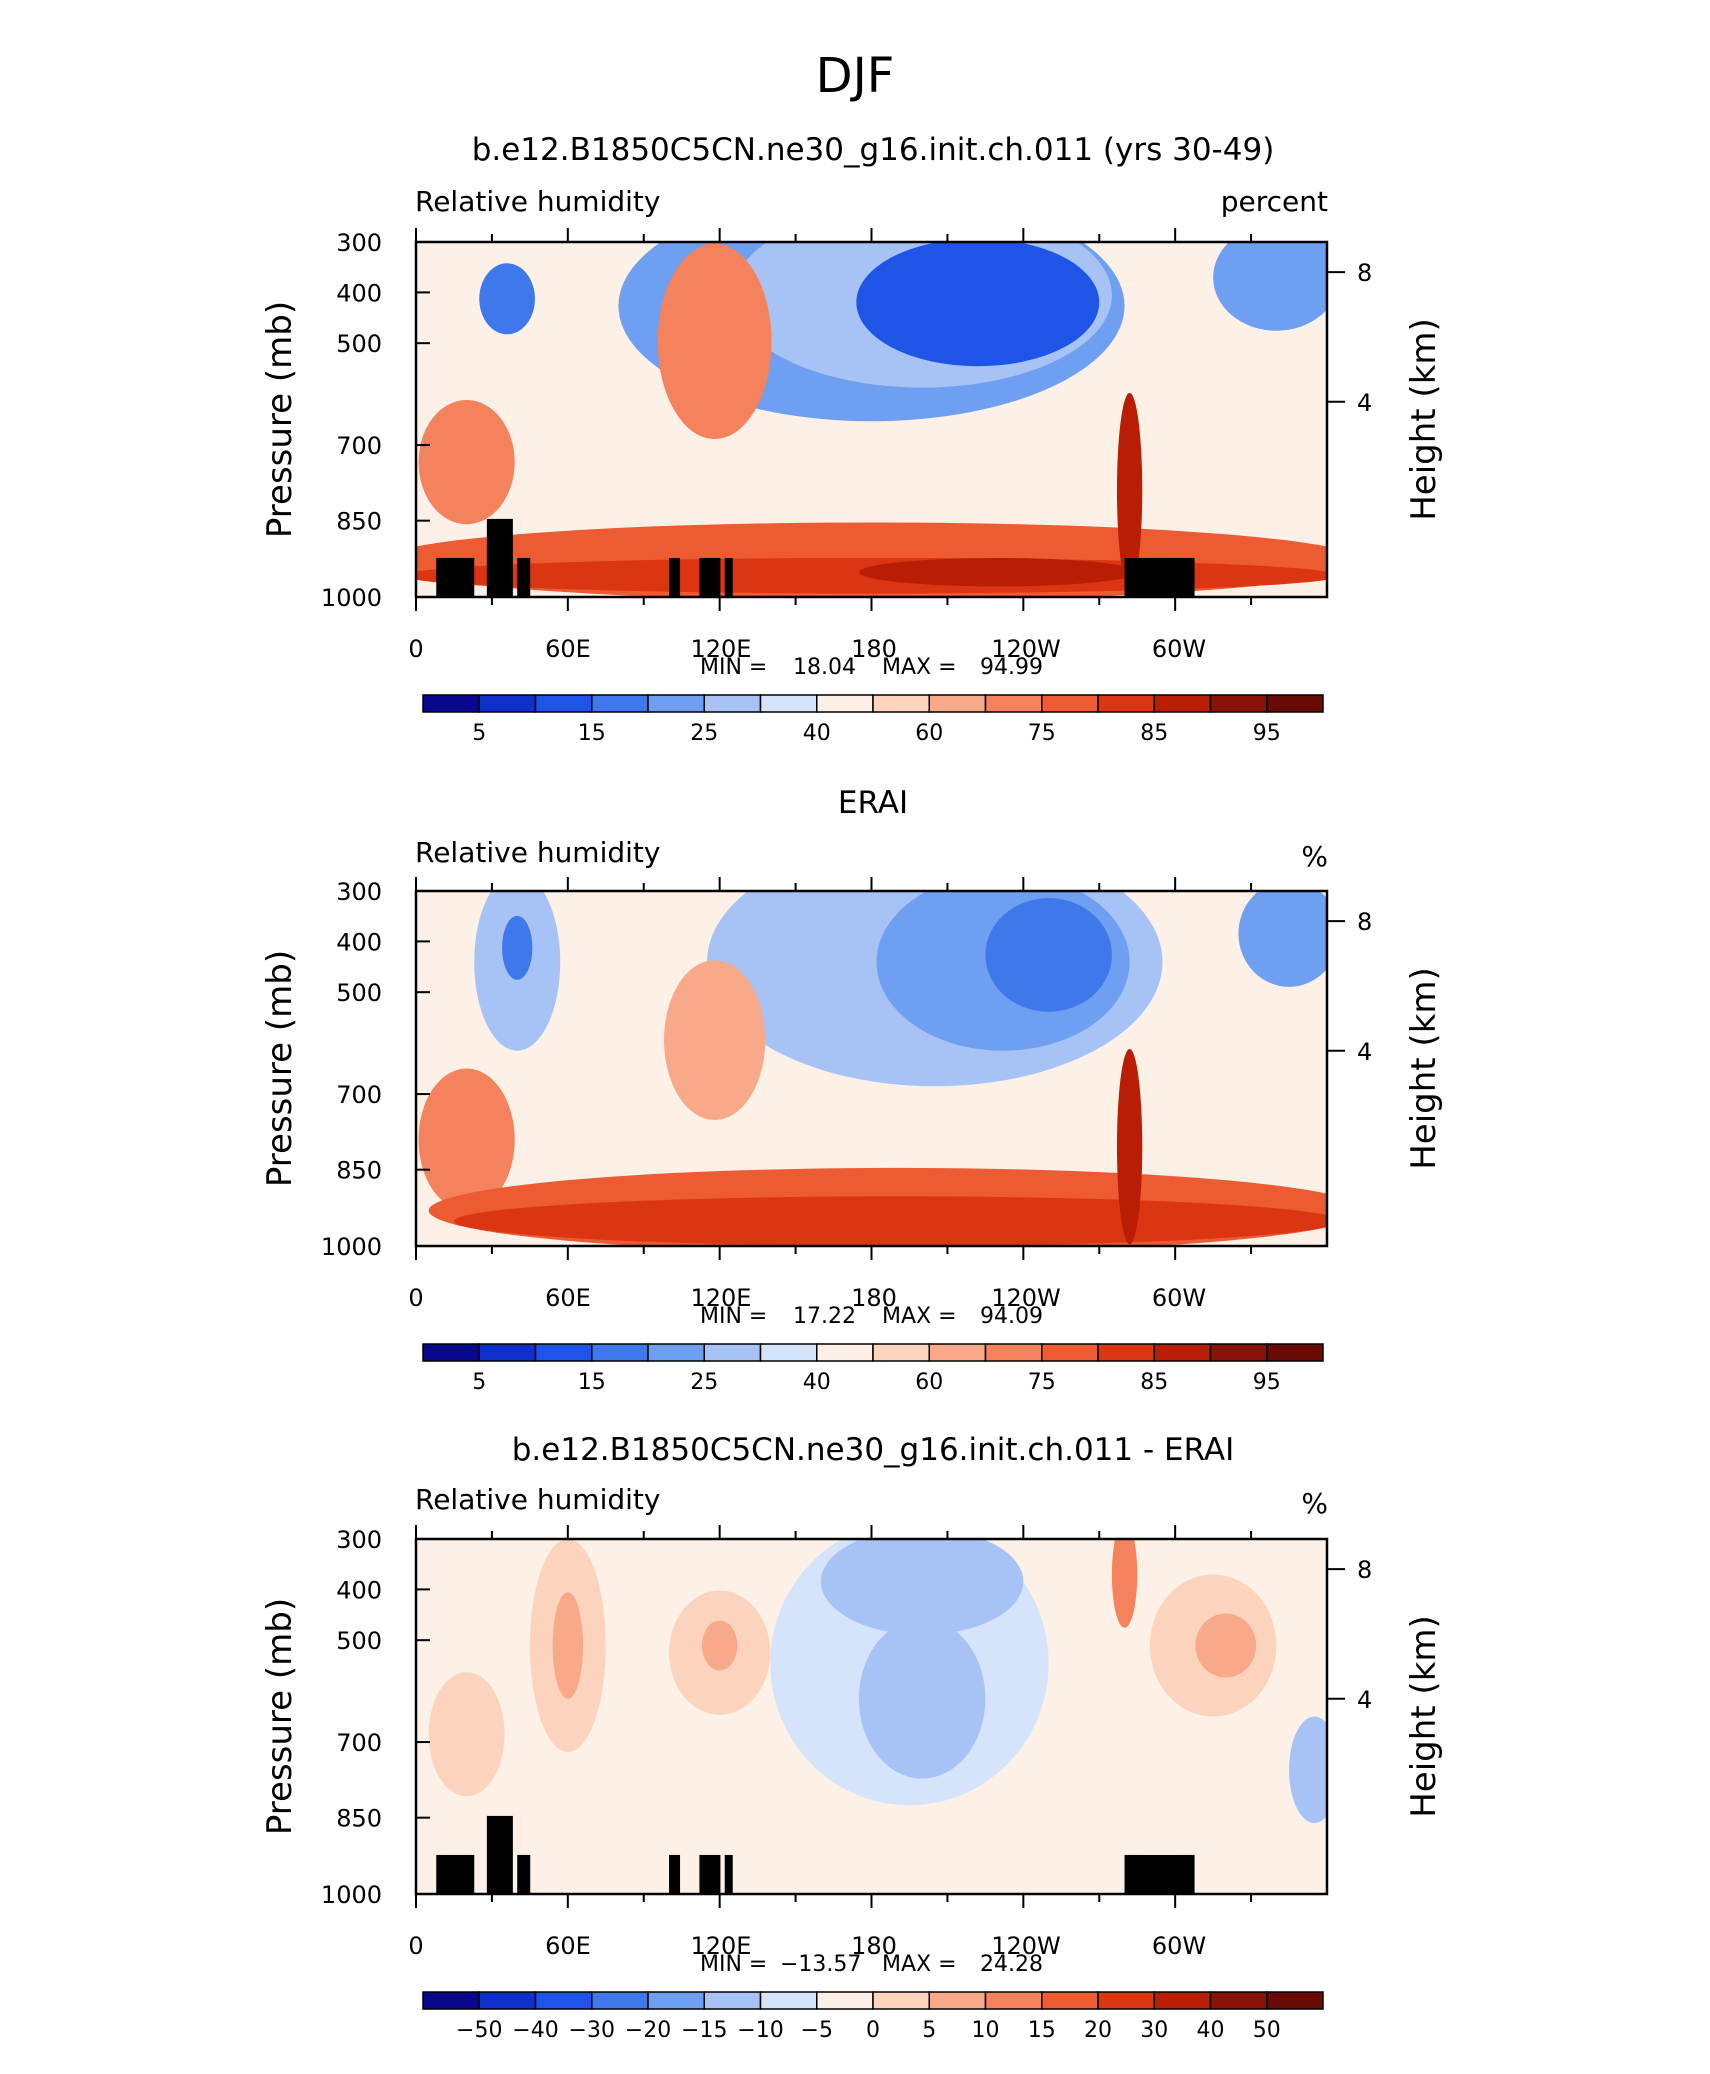 This screenshot has height=2074, width=1710. What do you see at coordinates (592, 2030) in the screenshot?
I see `colorbar-label: −30` at bounding box center [592, 2030].